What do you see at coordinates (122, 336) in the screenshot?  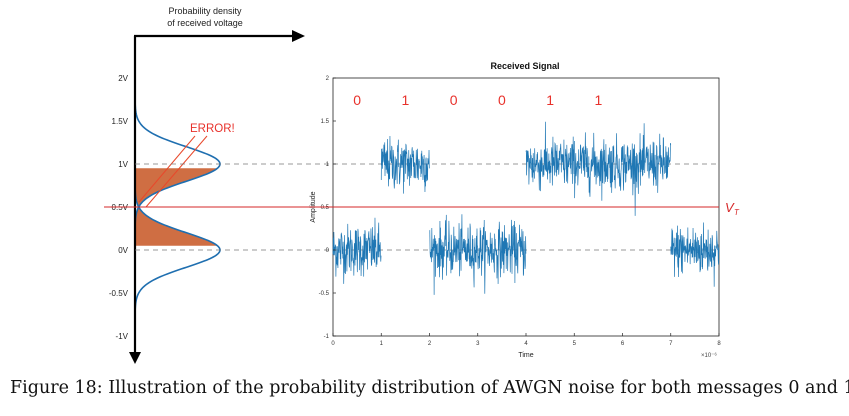 I see `voltage-tick-label: -1V` at bounding box center [122, 336].